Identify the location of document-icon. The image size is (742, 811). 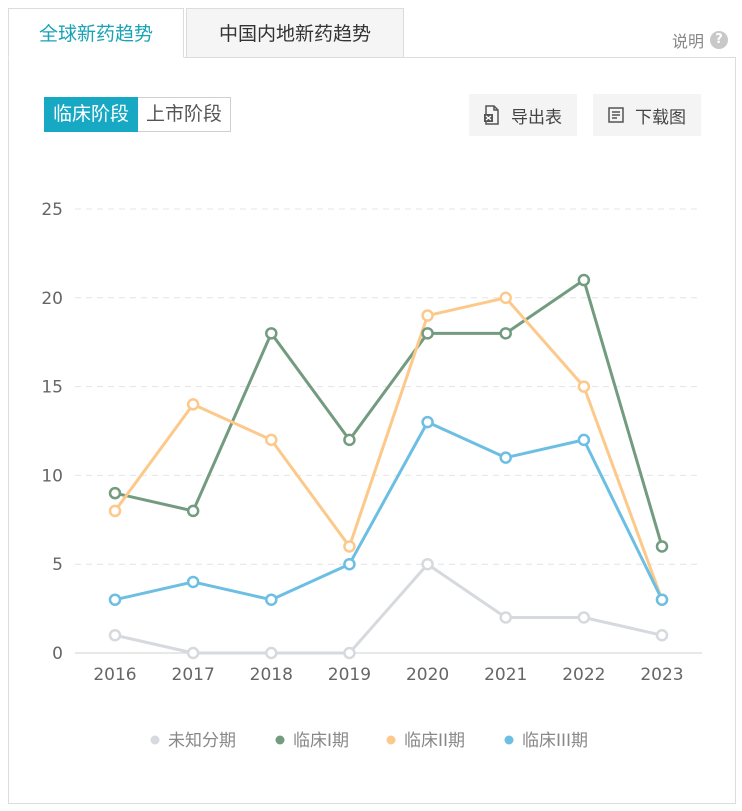
(616, 115).